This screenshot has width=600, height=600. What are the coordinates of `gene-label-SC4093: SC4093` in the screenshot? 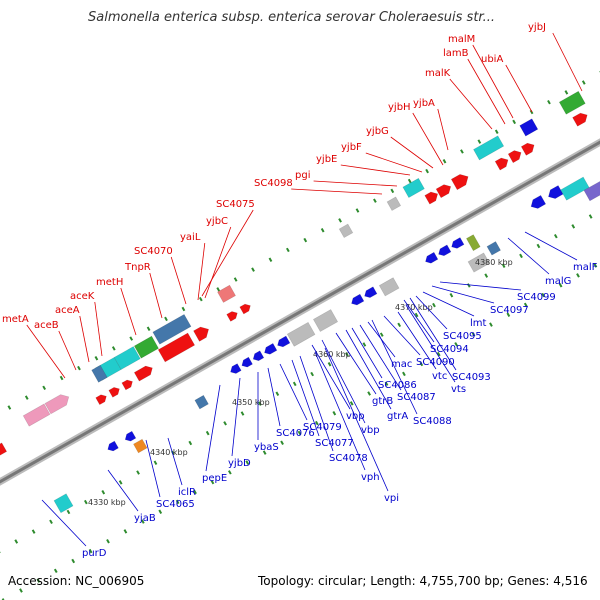 It's located at (471, 377).